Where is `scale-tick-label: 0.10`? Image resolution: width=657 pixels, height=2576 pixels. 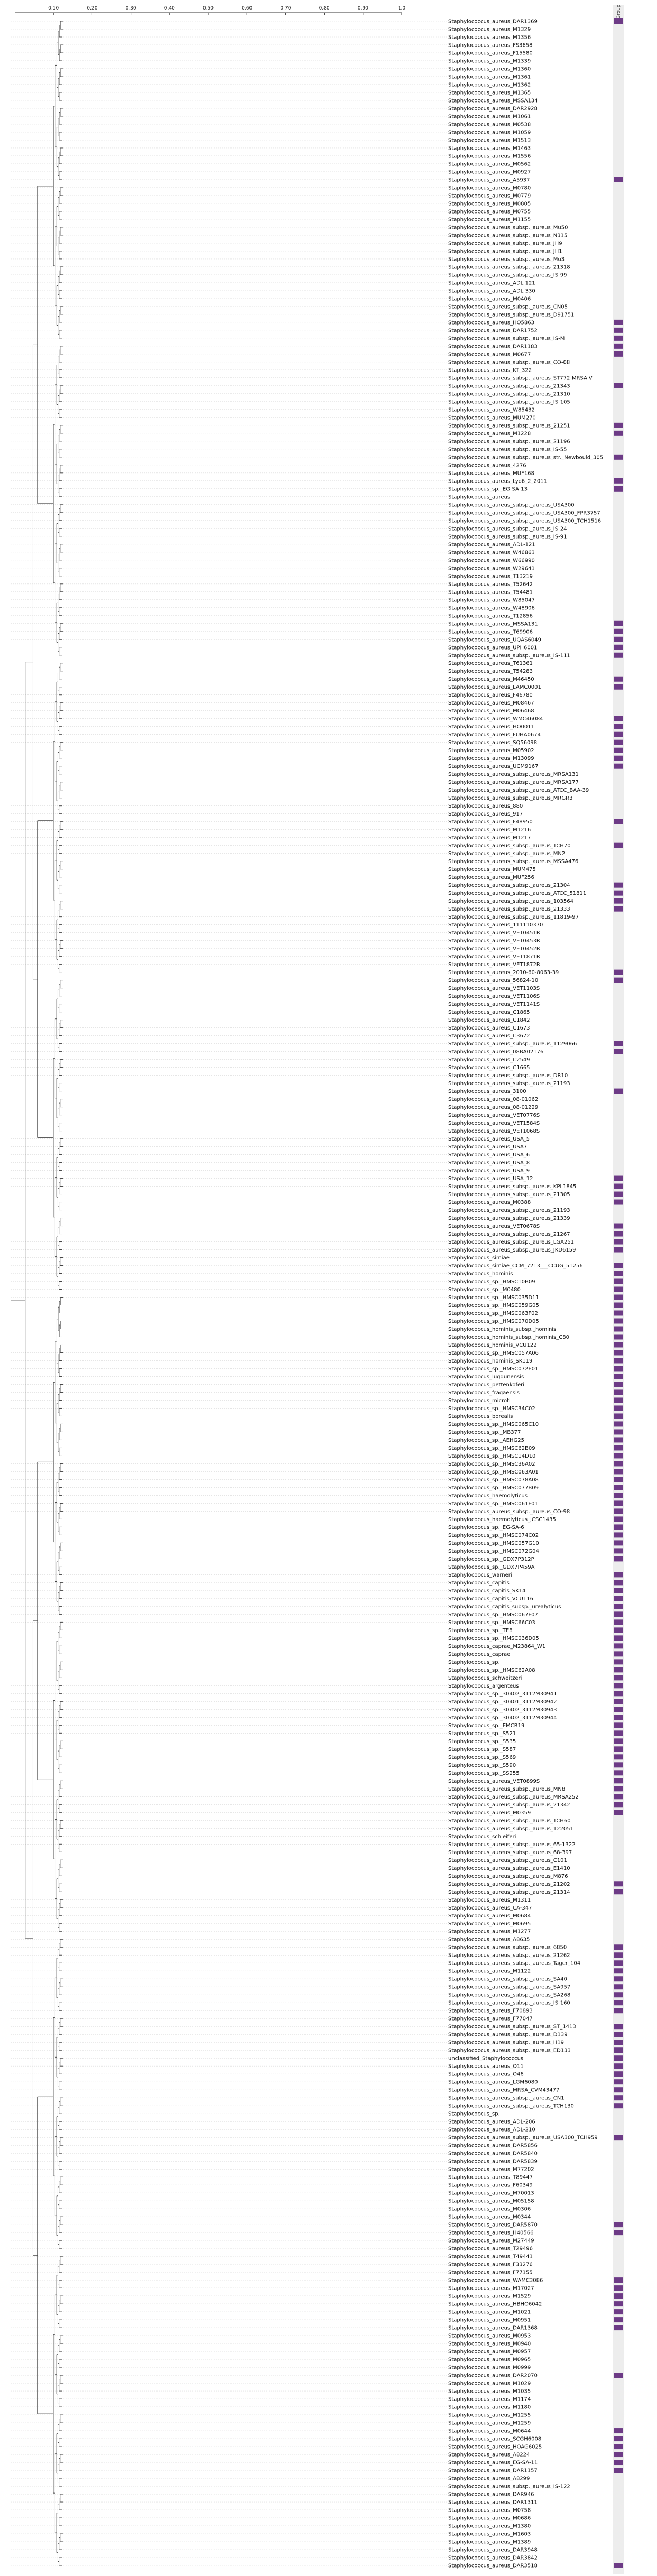
scale-tick-label: 0.10 is located at coordinates (54, 8).